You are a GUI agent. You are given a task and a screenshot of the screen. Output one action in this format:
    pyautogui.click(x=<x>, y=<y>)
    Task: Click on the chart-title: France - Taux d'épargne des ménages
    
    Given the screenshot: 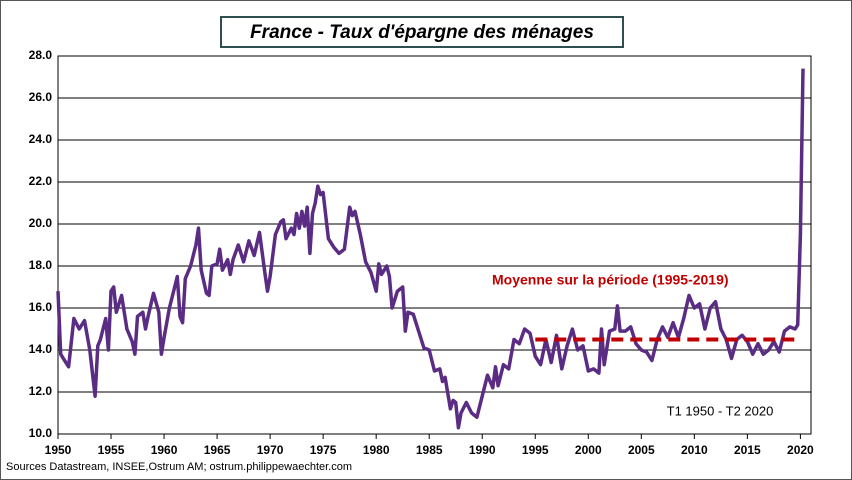 What is the action you would take?
    pyautogui.click(x=422, y=32)
    